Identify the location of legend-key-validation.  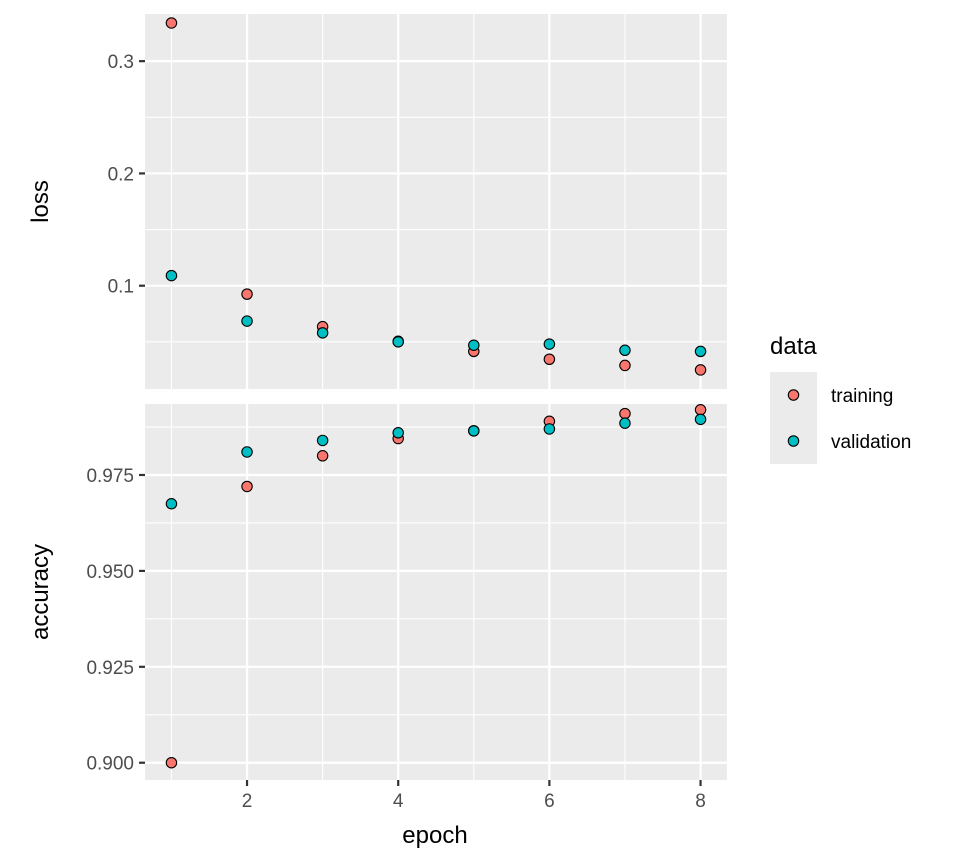
(793, 441).